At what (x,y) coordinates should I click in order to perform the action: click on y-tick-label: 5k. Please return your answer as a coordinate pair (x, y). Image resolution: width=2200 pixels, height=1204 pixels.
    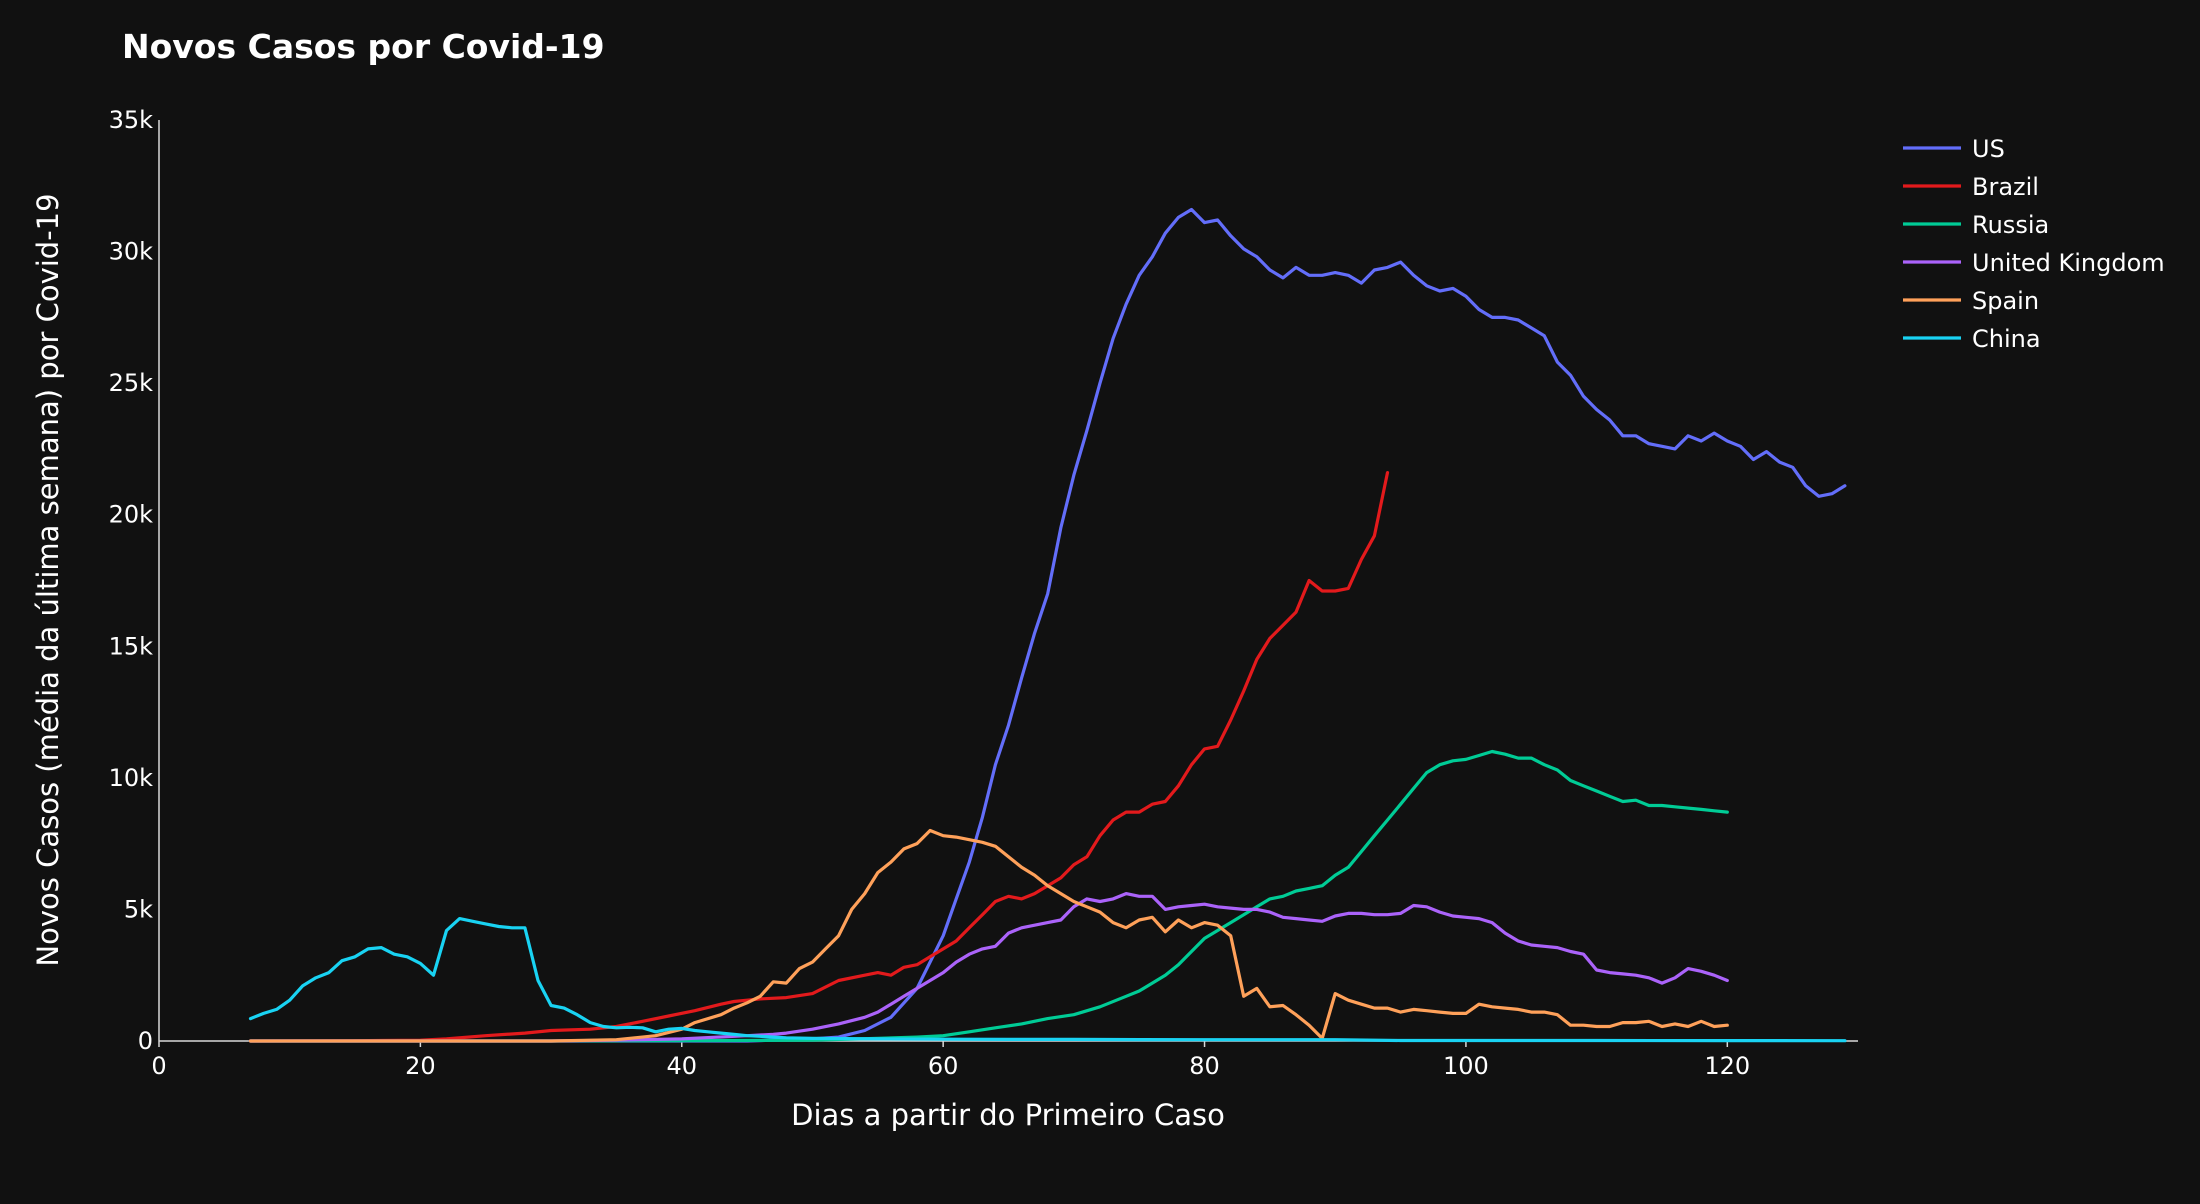
    Looking at the image, I should click on (138, 909).